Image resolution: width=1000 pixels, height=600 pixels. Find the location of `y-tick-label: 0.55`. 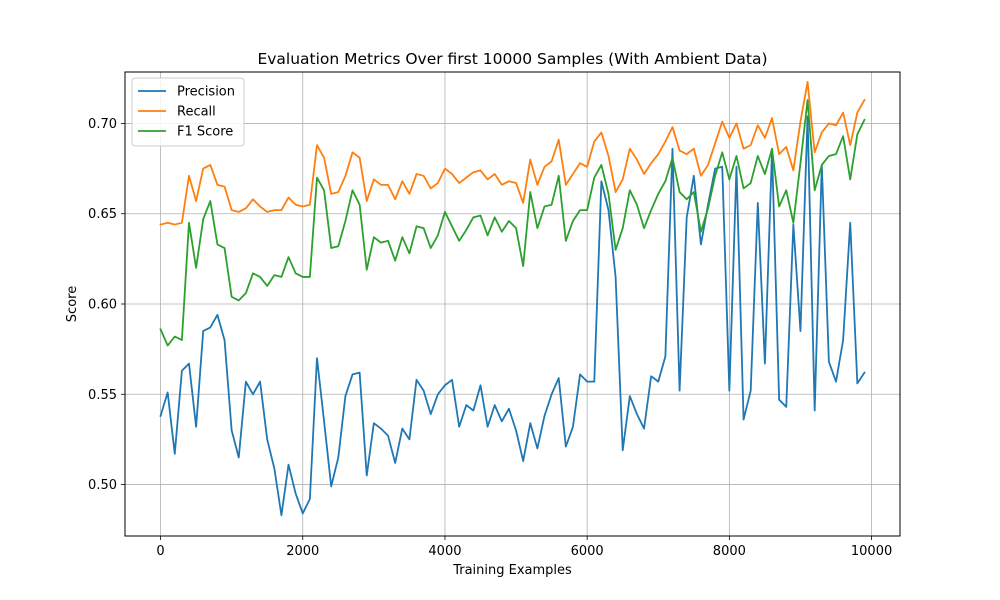

y-tick-label: 0.55 is located at coordinates (102, 395).